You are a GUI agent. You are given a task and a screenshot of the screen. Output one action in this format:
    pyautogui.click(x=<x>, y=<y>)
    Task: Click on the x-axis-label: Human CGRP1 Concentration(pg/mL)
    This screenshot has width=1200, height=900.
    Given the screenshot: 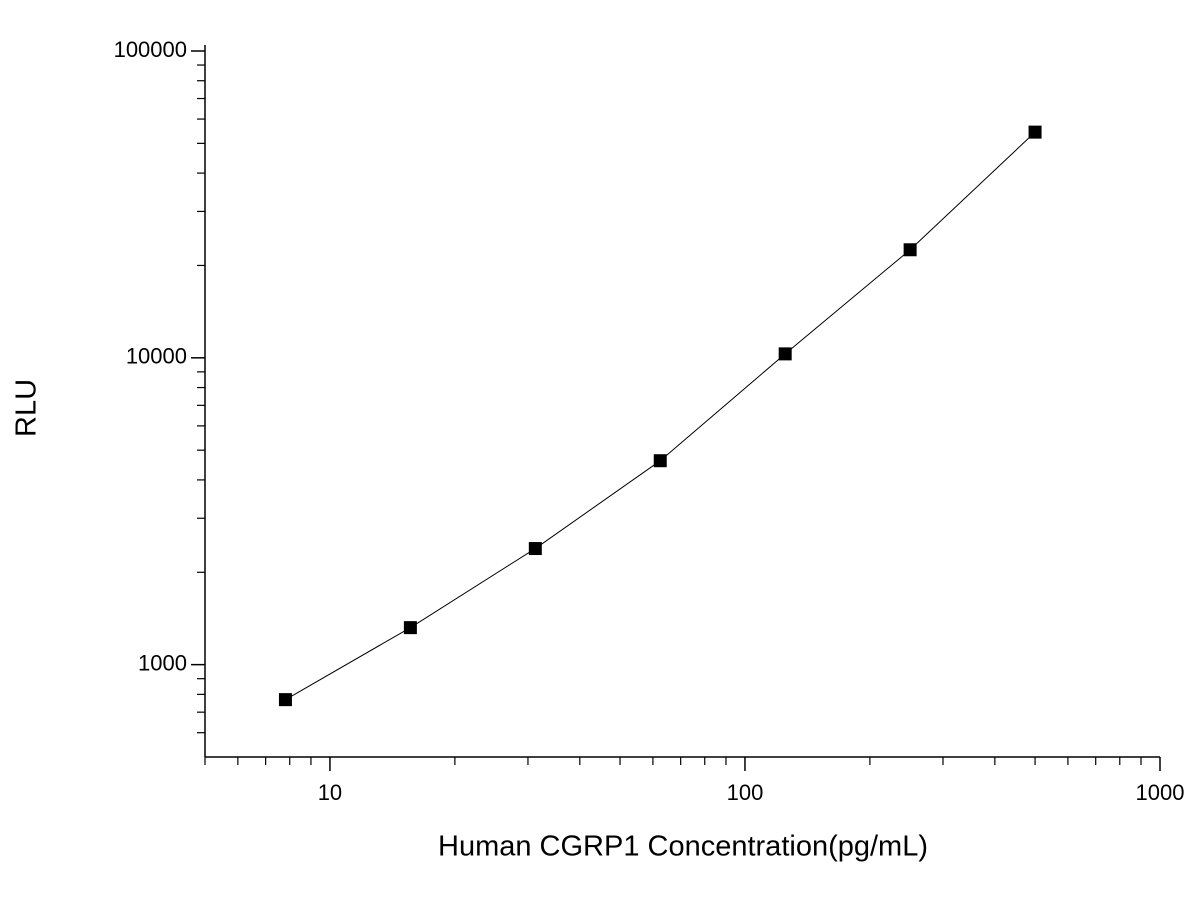 What is the action you would take?
    pyautogui.click(x=683, y=847)
    